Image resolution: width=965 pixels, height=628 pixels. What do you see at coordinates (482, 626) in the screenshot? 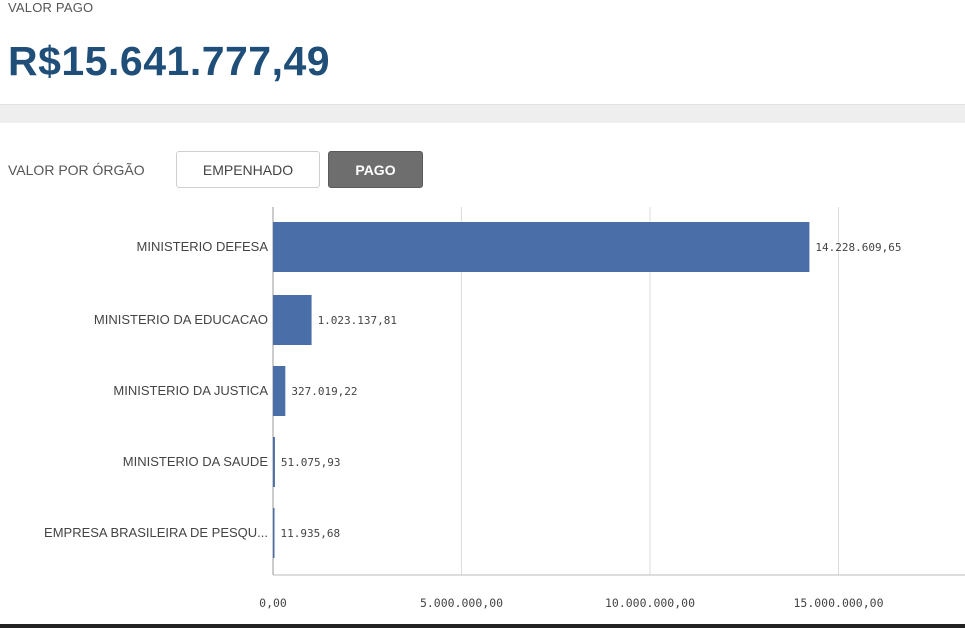
I see `frame-border` at bounding box center [482, 626].